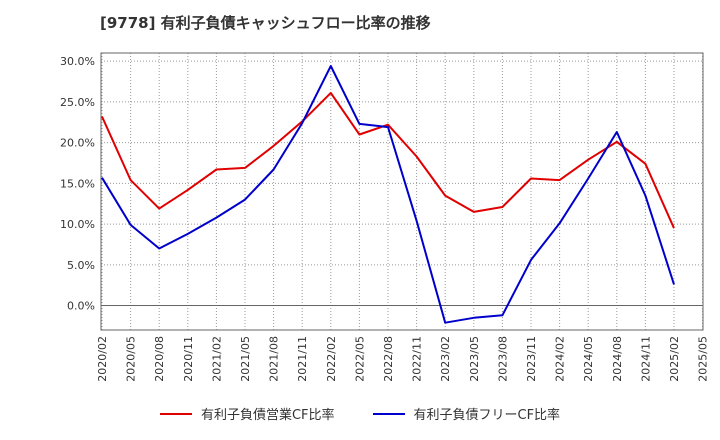 This screenshot has width=720, height=440. Describe the element at coordinates (674, 359) in the screenshot. I see `x-tick-label: 2025/02` at that location.